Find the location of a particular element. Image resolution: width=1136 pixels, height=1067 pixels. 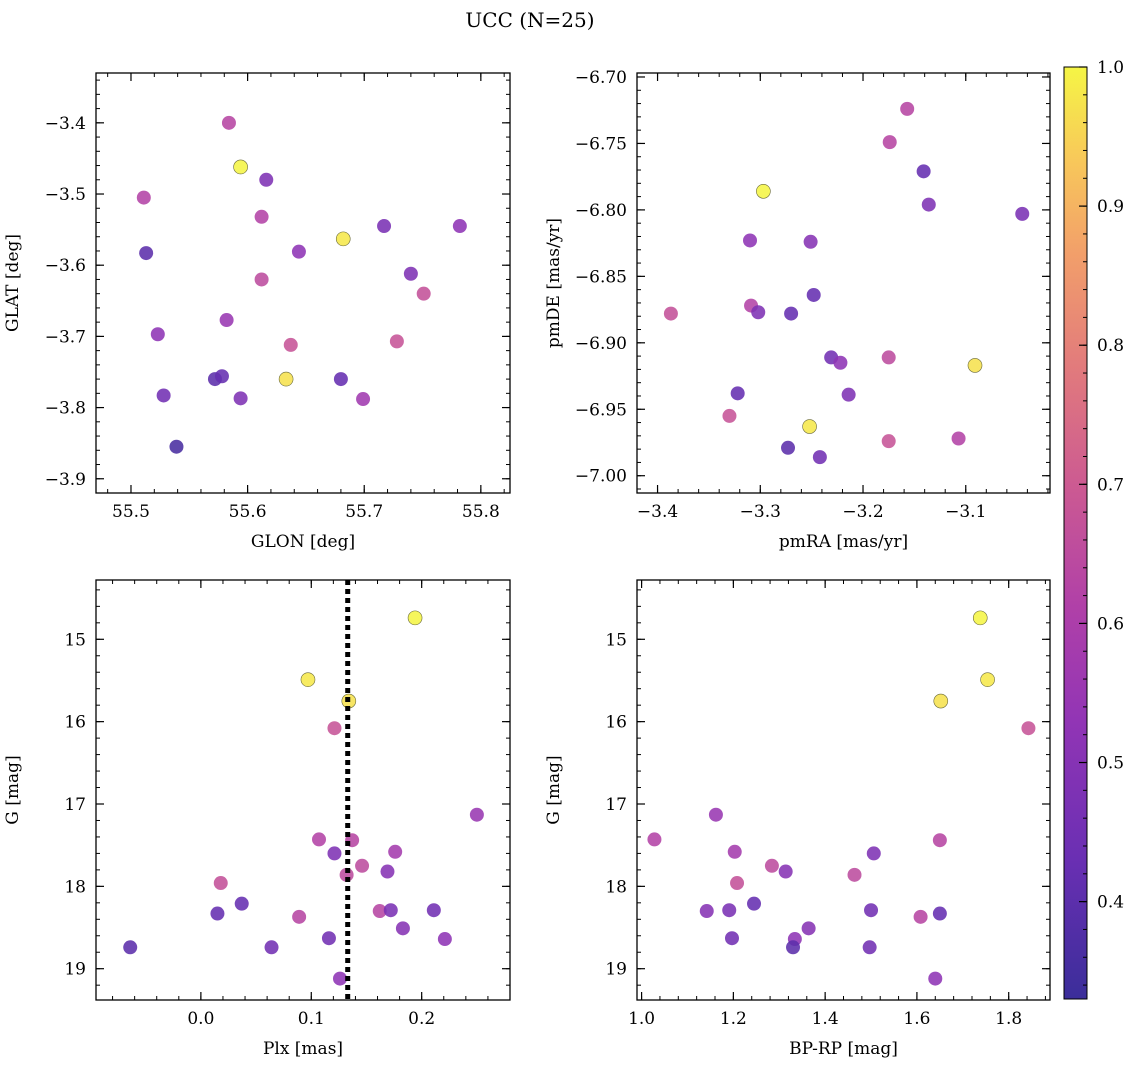

colorbar-tick-label: 0.7 is located at coordinates (1110, 485).